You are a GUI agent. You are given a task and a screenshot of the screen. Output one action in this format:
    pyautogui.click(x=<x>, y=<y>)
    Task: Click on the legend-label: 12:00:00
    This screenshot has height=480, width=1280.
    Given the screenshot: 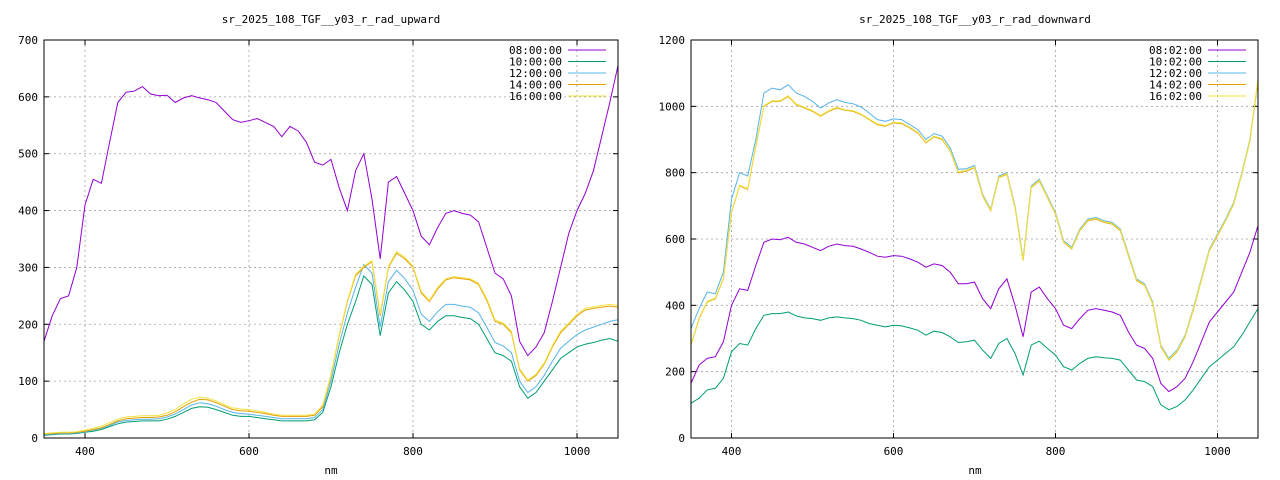 What is the action you would take?
    pyautogui.click(x=535, y=73)
    